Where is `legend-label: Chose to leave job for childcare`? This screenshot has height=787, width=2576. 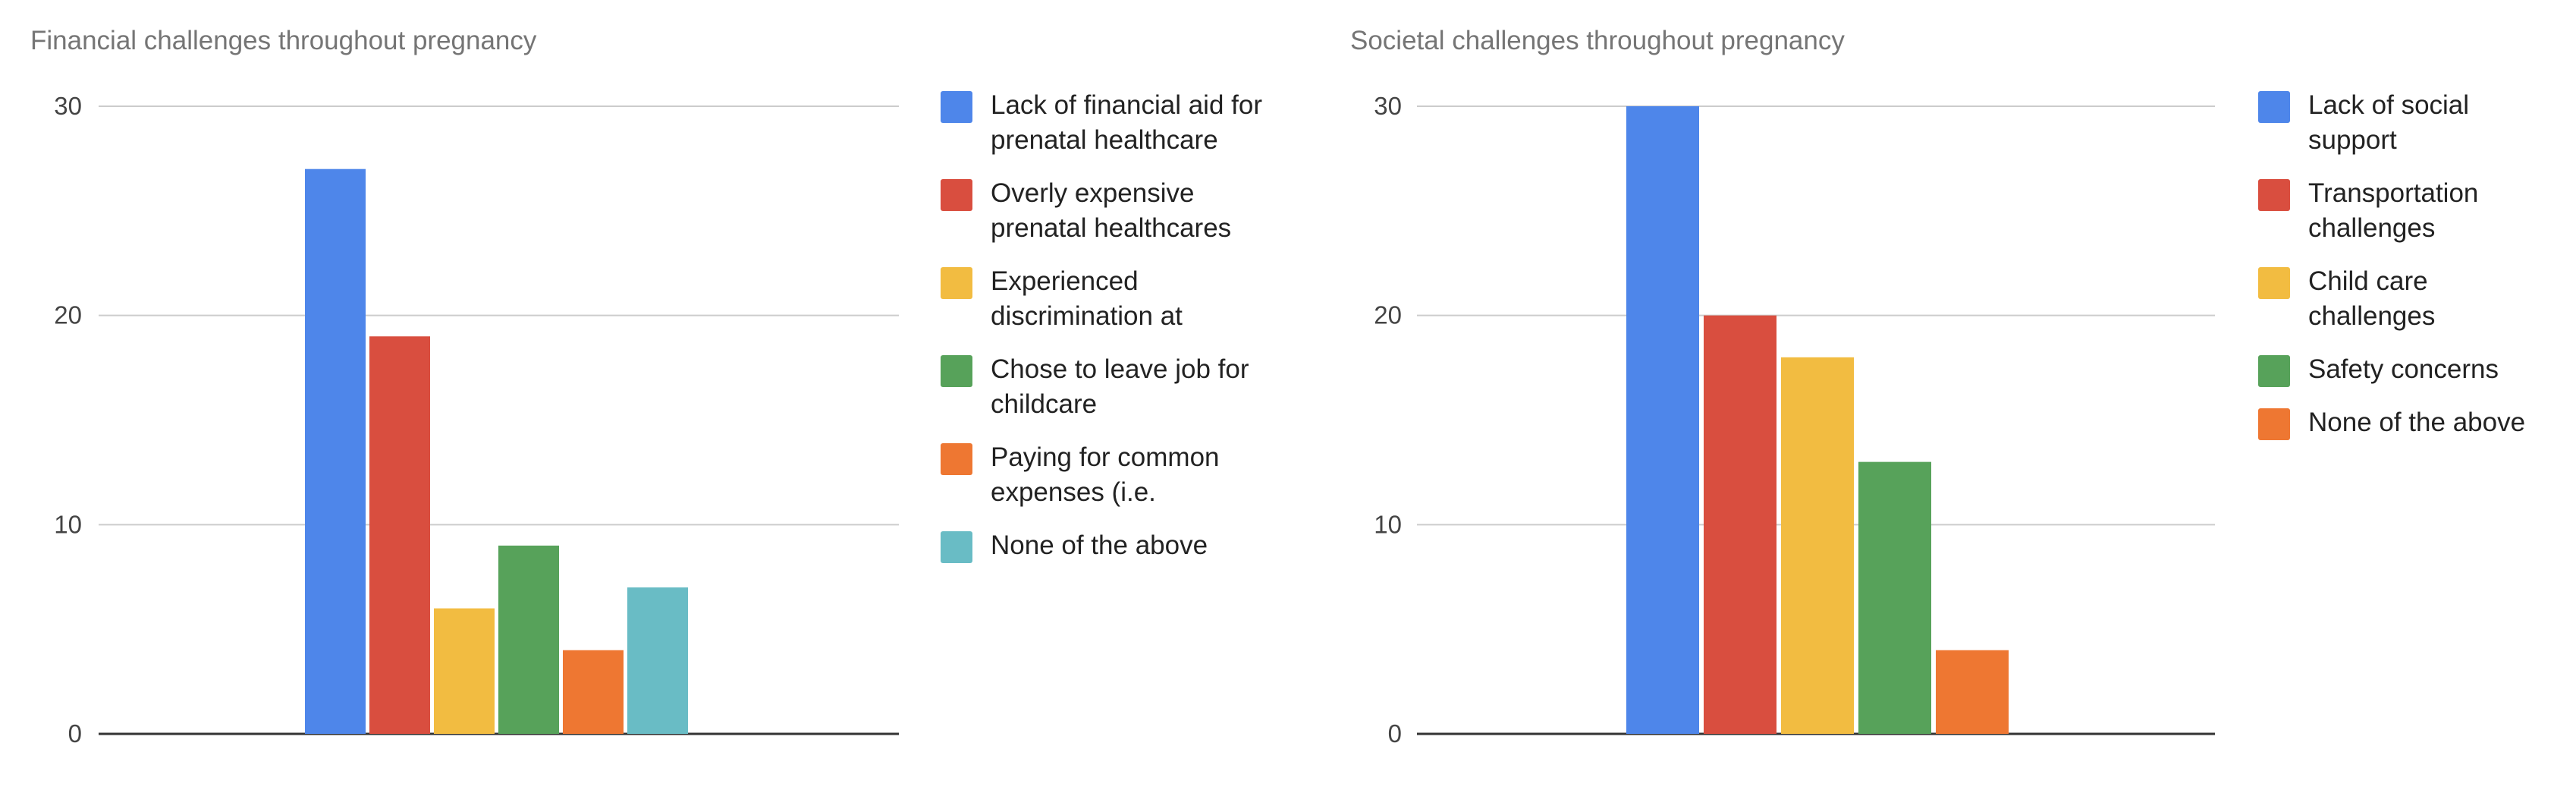
legend-label: Chose to leave job for childcare is located at coordinates (1120, 386).